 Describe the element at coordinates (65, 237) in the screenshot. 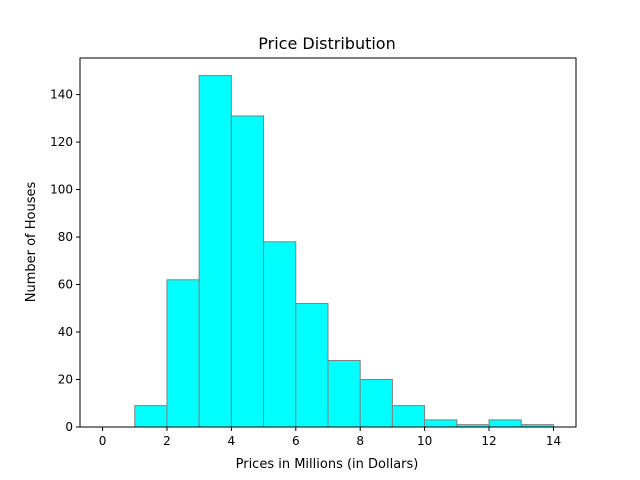

I see `y-tick-label: 80` at that location.